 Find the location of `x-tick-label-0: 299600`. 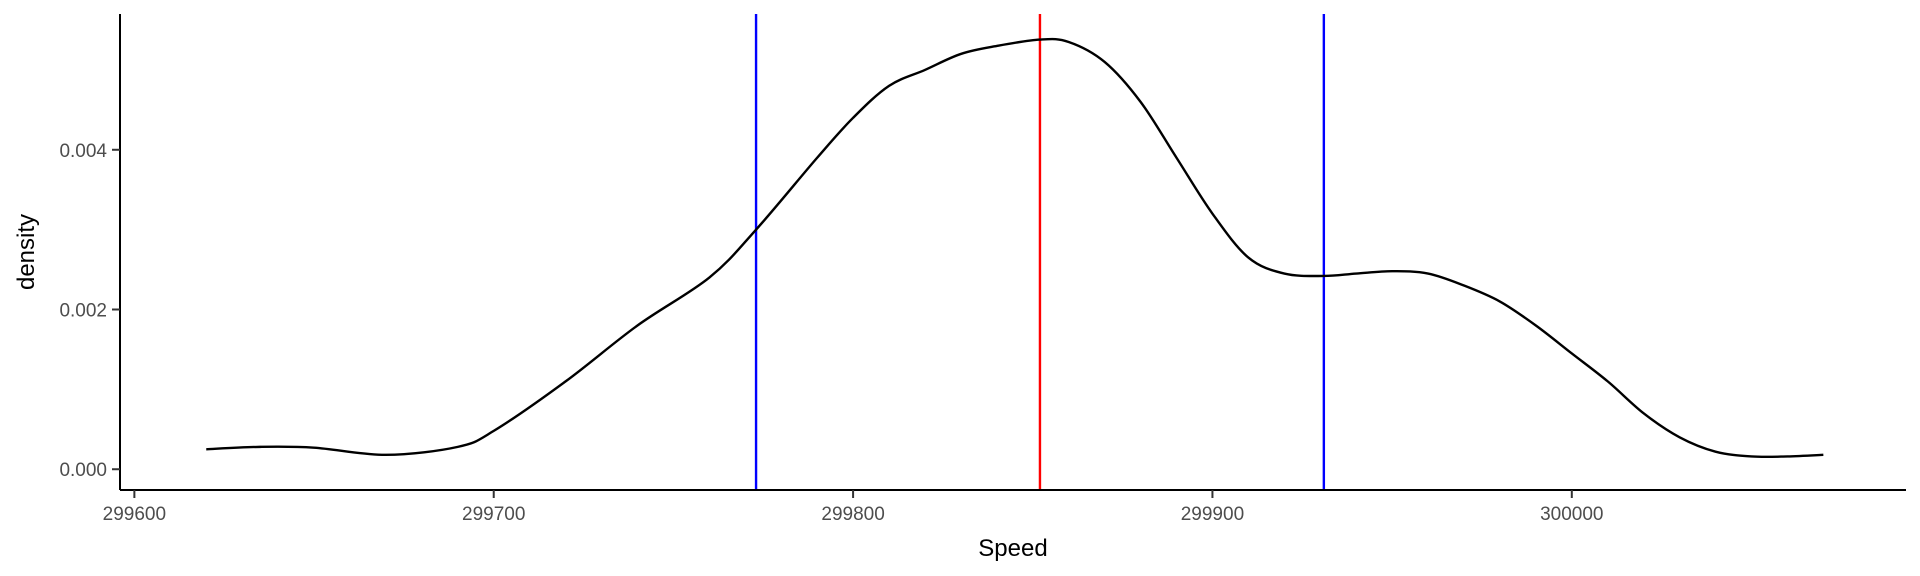

x-tick-label-0: 299600 is located at coordinates (134, 514).